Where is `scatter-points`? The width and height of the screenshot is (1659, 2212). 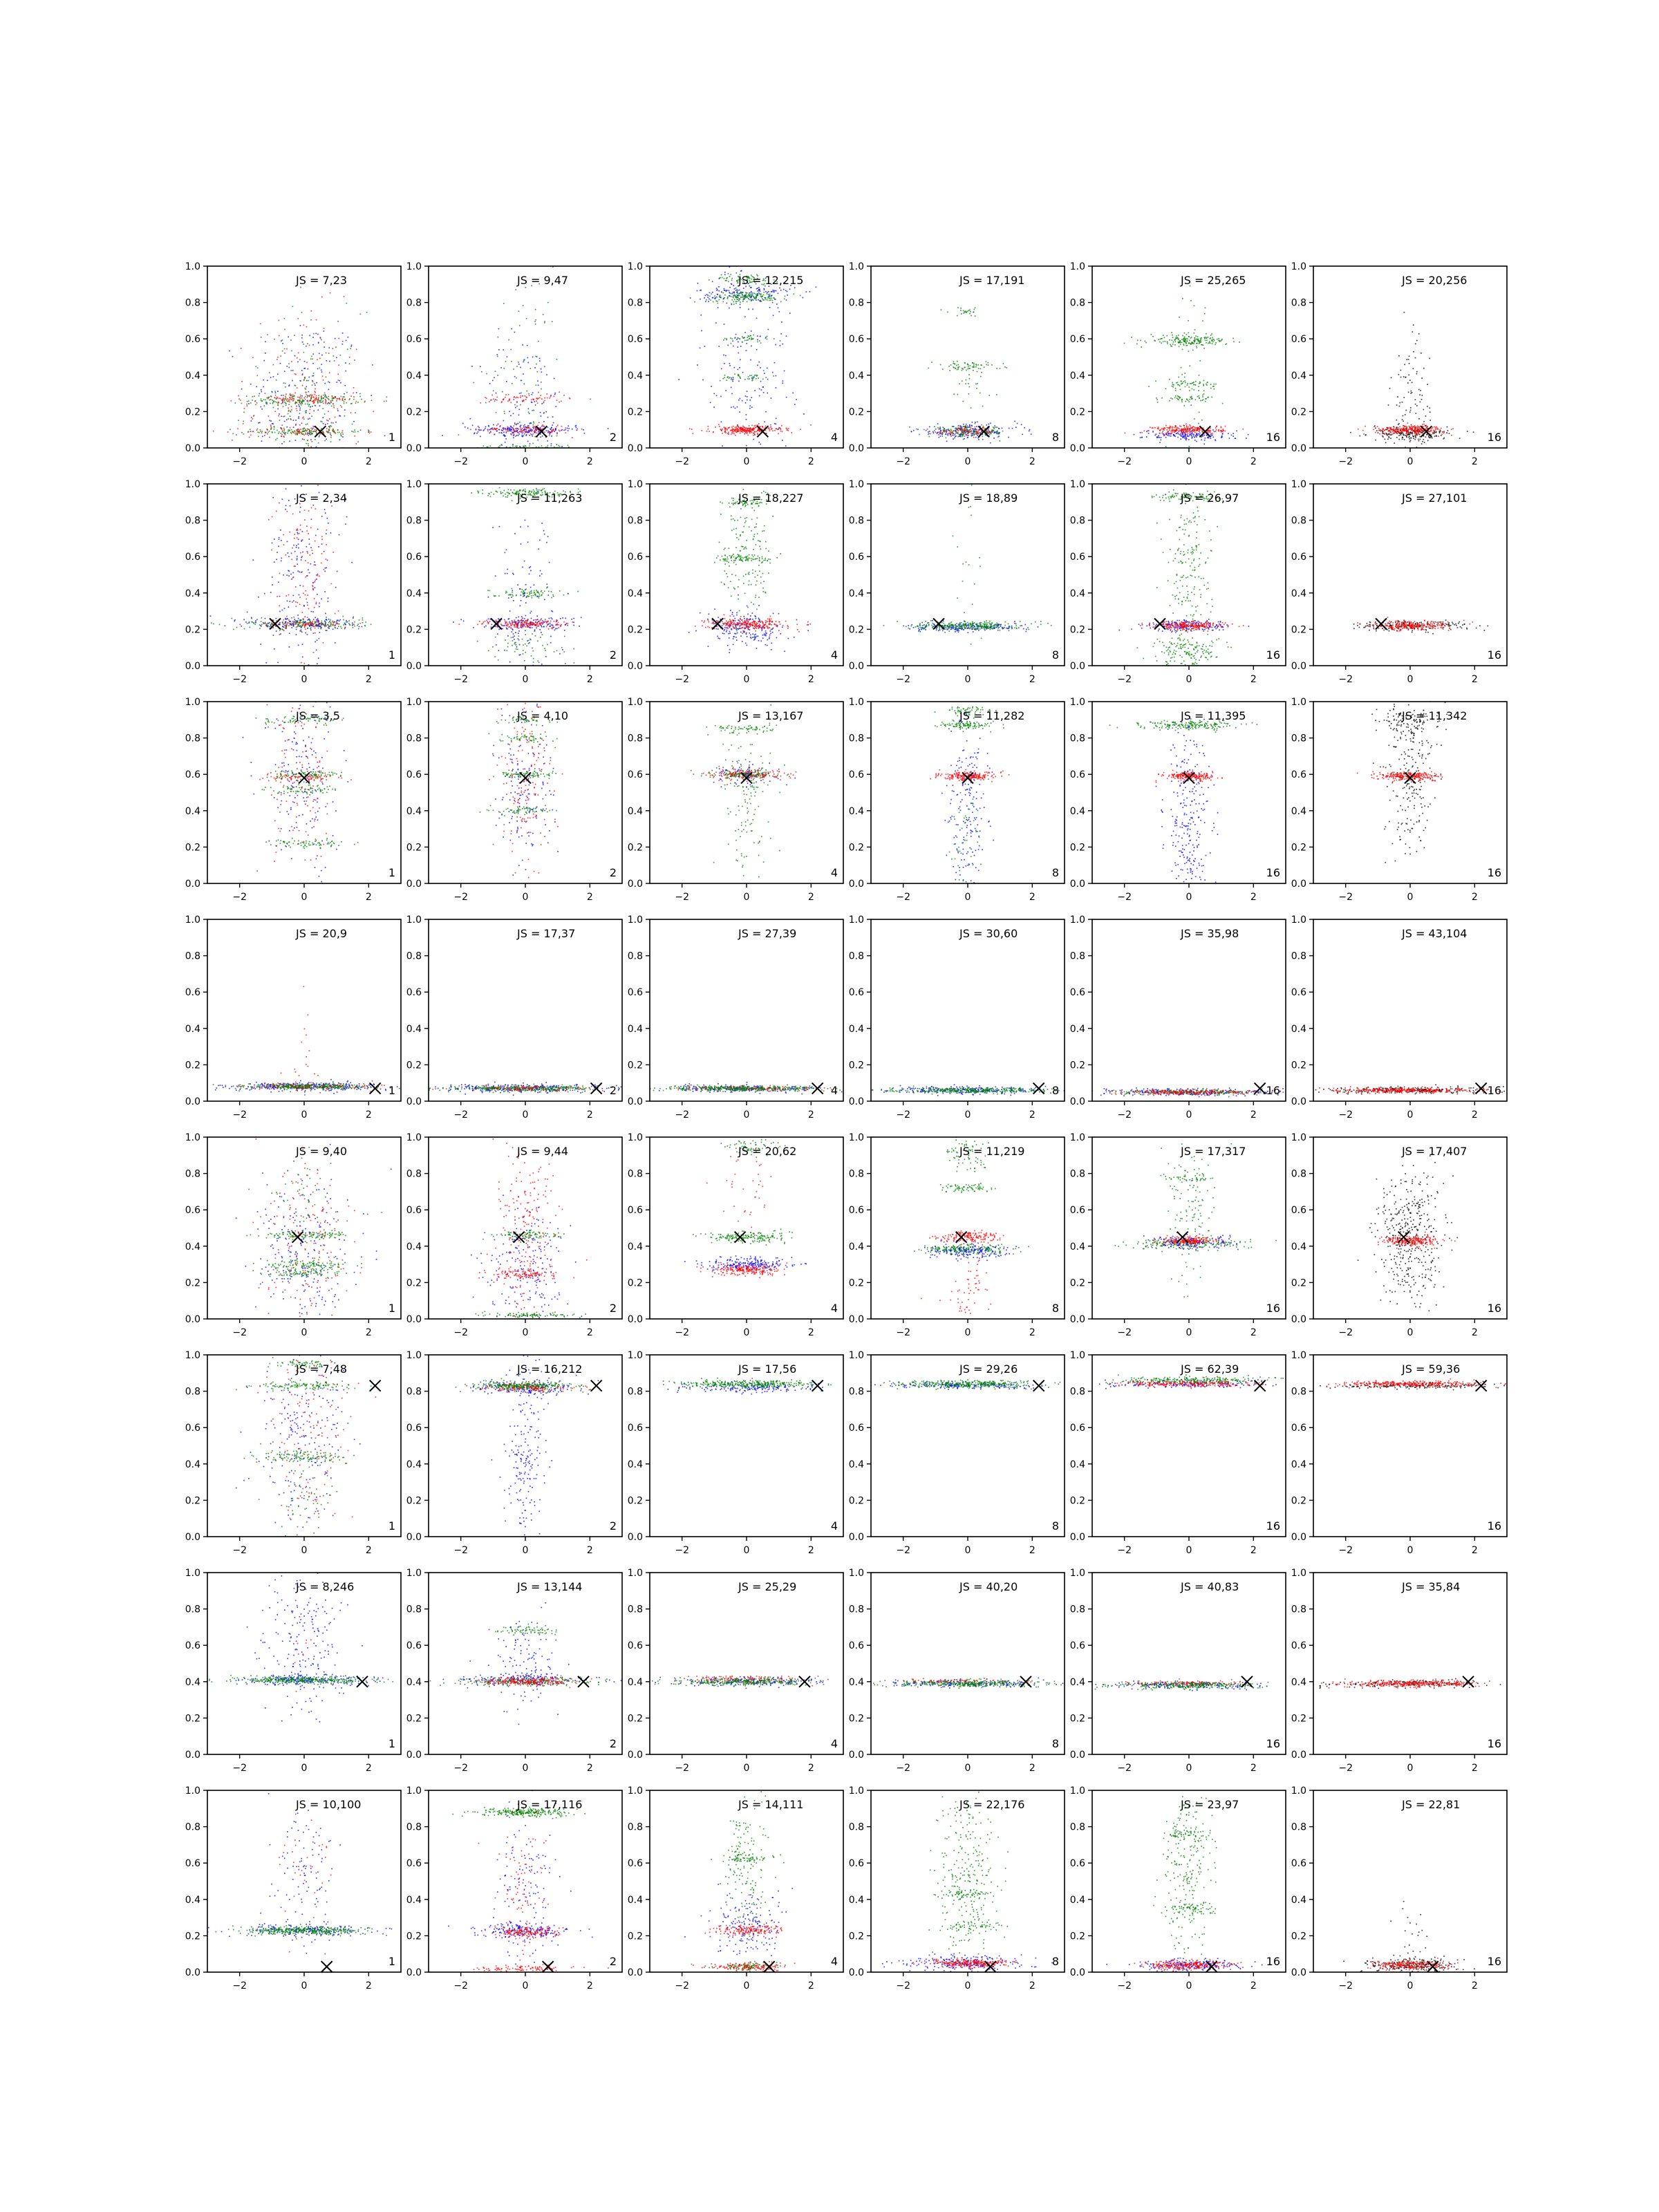
scatter-points is located at coordinates (525, 357).